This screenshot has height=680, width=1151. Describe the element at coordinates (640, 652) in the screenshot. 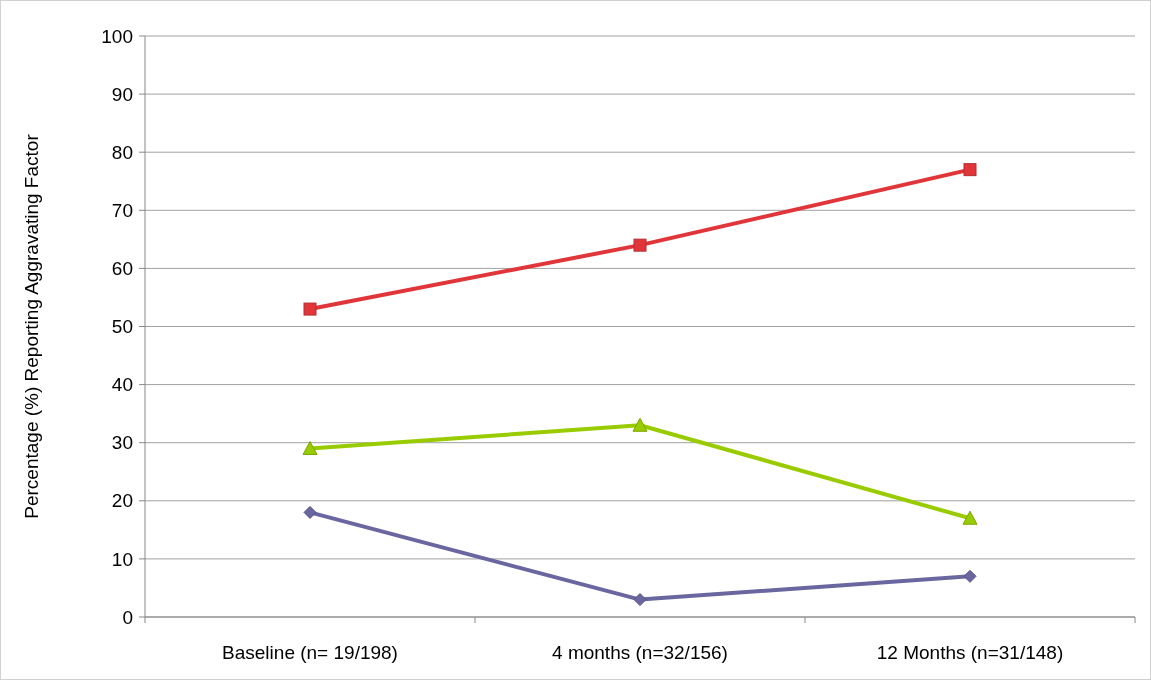

I see `x-tick-label: 4 months (n=32/156)` at that location.